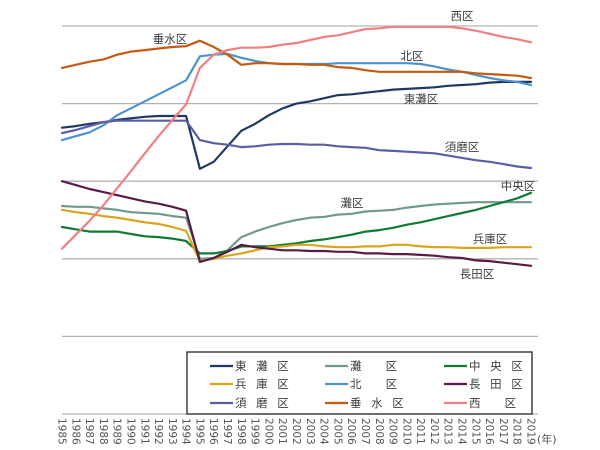 Image resolution: width=600 pixels, height=450 pixels. Describe the element at coordinates (412, 56) in the screenshot. I see `annotation-kita: 北区` at that location.